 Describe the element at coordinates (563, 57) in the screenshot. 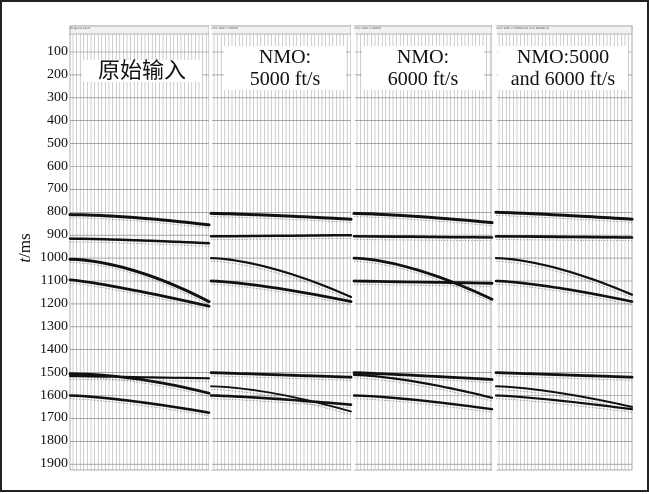

I see `panel-title-line: NMO:5000` at that location.